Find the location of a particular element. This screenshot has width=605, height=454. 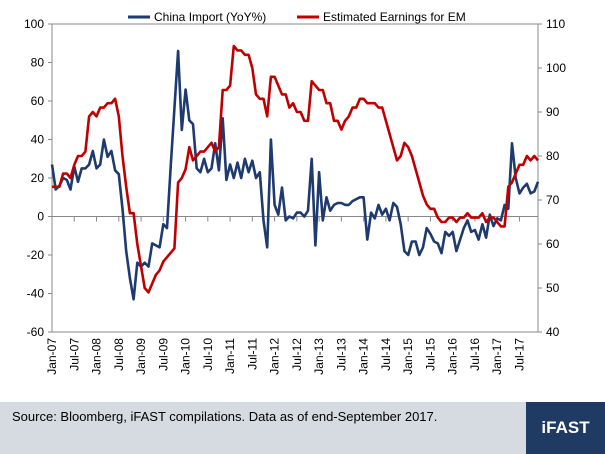

y-left-tick-label: 100 is located at coordinates (34, 24).